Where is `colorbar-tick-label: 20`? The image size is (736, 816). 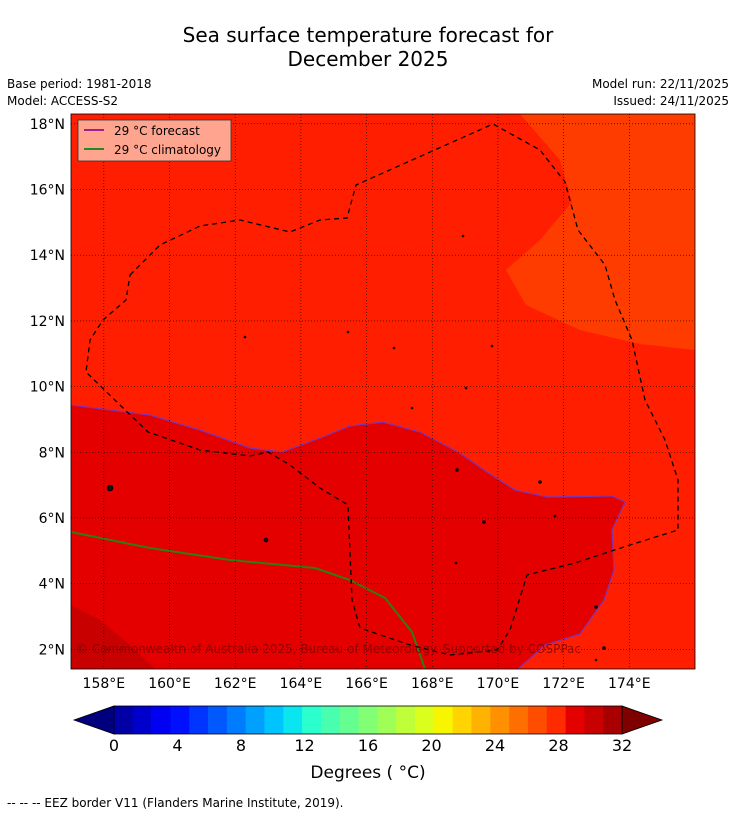
colorbar-tick-label: 20 is located at coordinates (431, 745).